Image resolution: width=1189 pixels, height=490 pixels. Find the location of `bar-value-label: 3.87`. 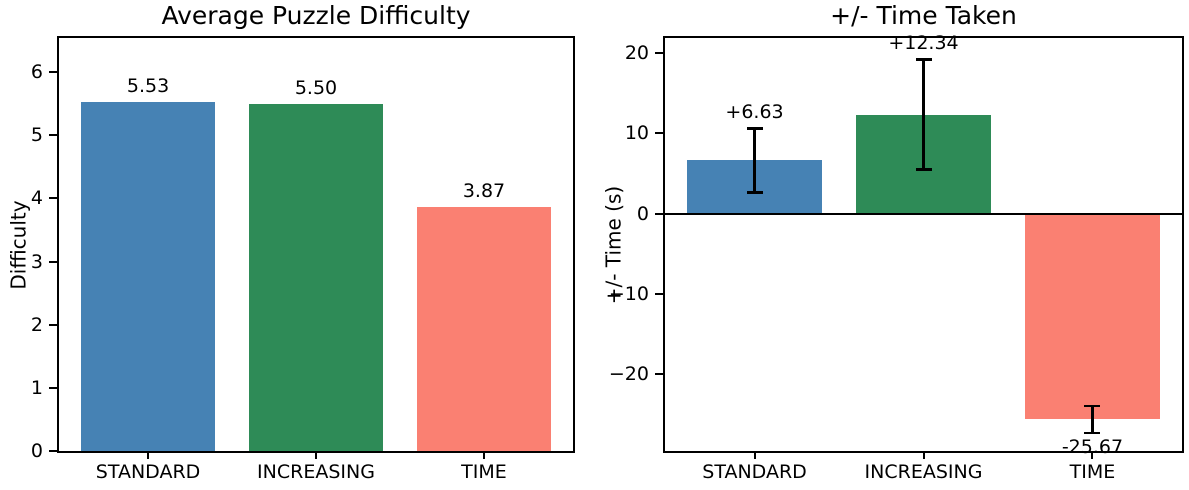

bar-value-label: 3.87 is located at coordinates (484, 190).